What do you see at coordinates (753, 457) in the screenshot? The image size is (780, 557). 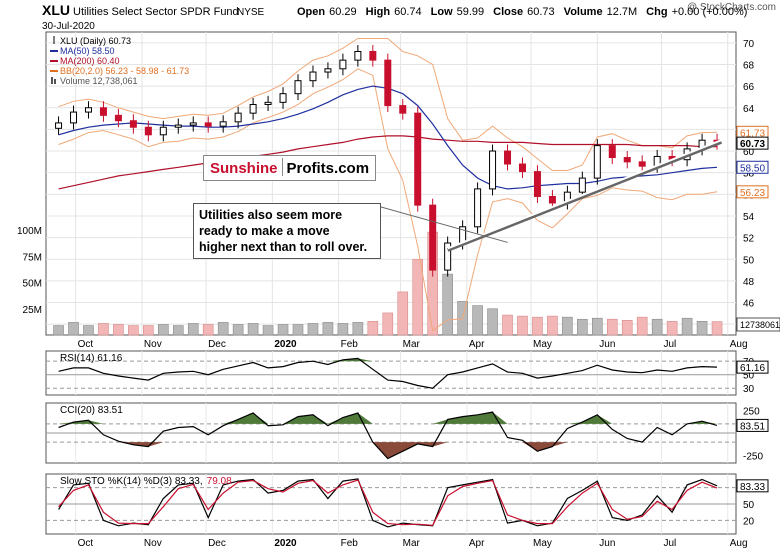 I see `cci-tick-1: -250` at bounding box center [753, 457].